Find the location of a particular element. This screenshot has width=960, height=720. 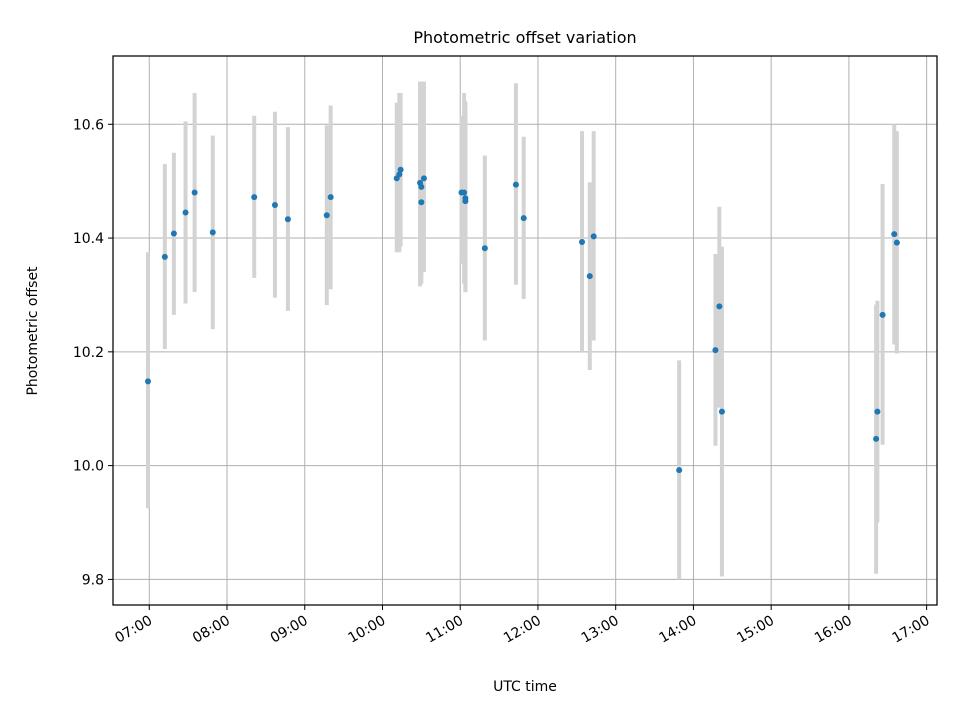

x-tick-label: 15:00 is located at coordinates (755, 630).